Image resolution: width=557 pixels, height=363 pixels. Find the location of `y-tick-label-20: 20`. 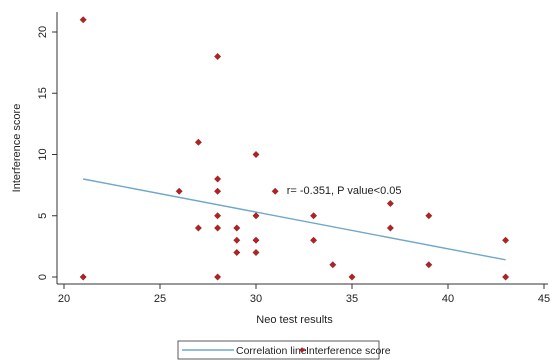

y-tick-label-20: 20 is located at coordinates (43, 32).